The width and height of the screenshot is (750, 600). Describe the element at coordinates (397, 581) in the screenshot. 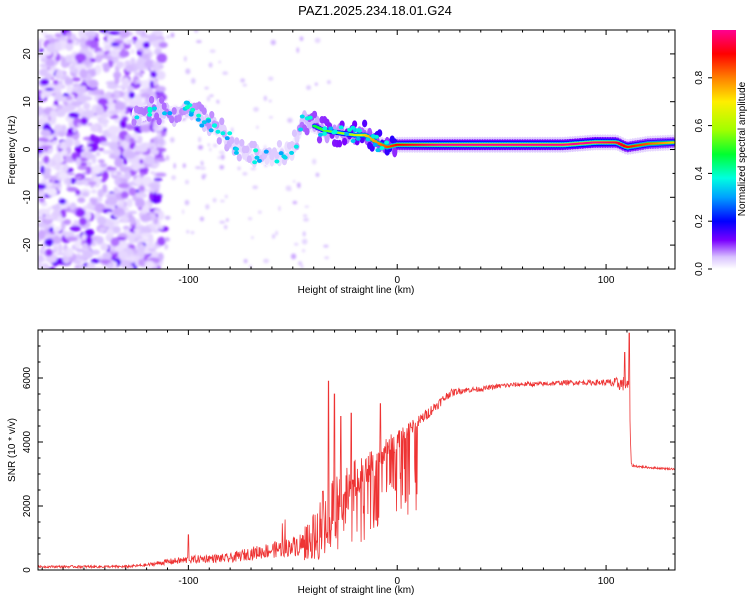

I see `x-tick-label: 0` at that location.